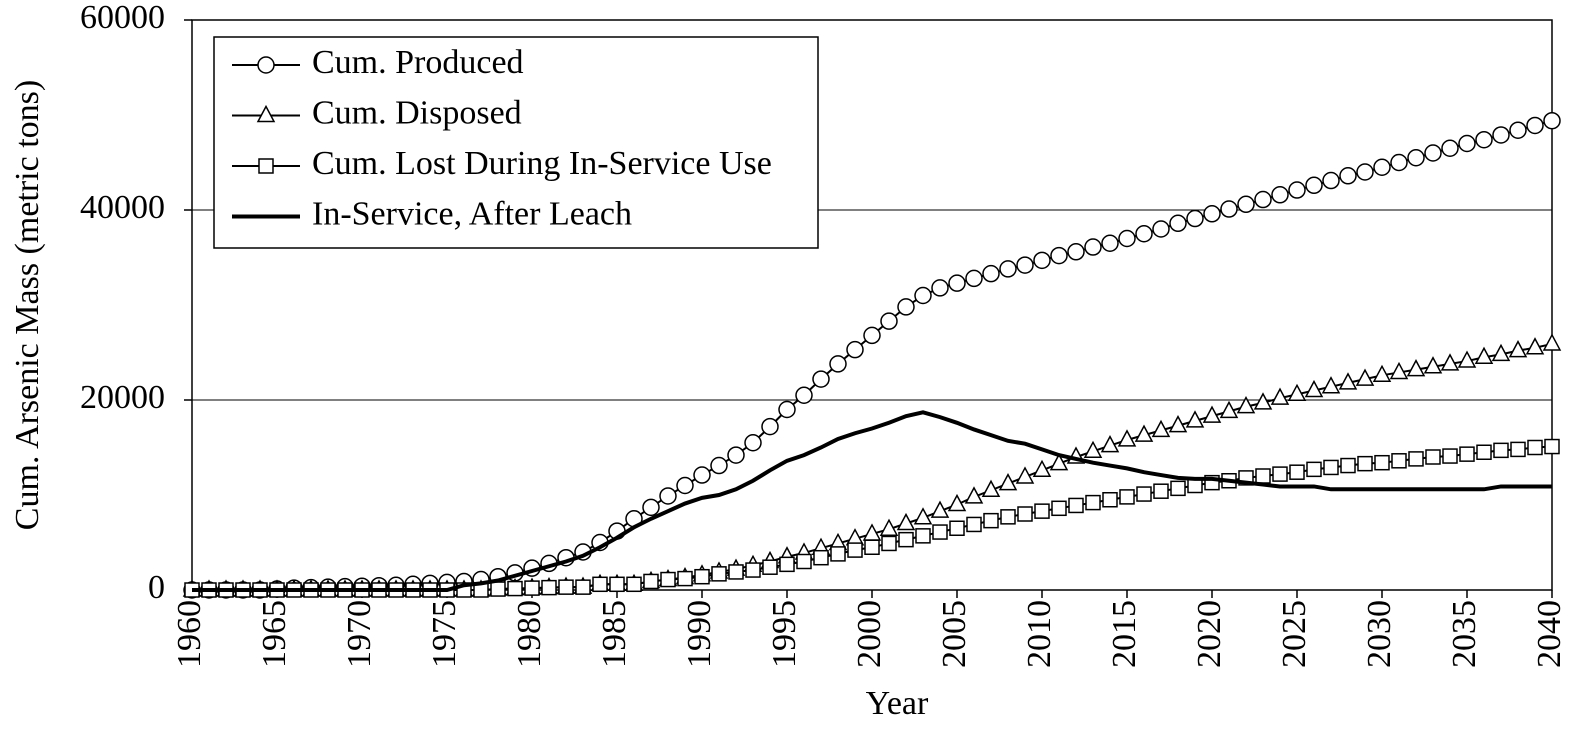  What do you see at coordinates (897, 703) in the screenshot?
I see `x-axis-label: Year` at bounding box center [897, 703].